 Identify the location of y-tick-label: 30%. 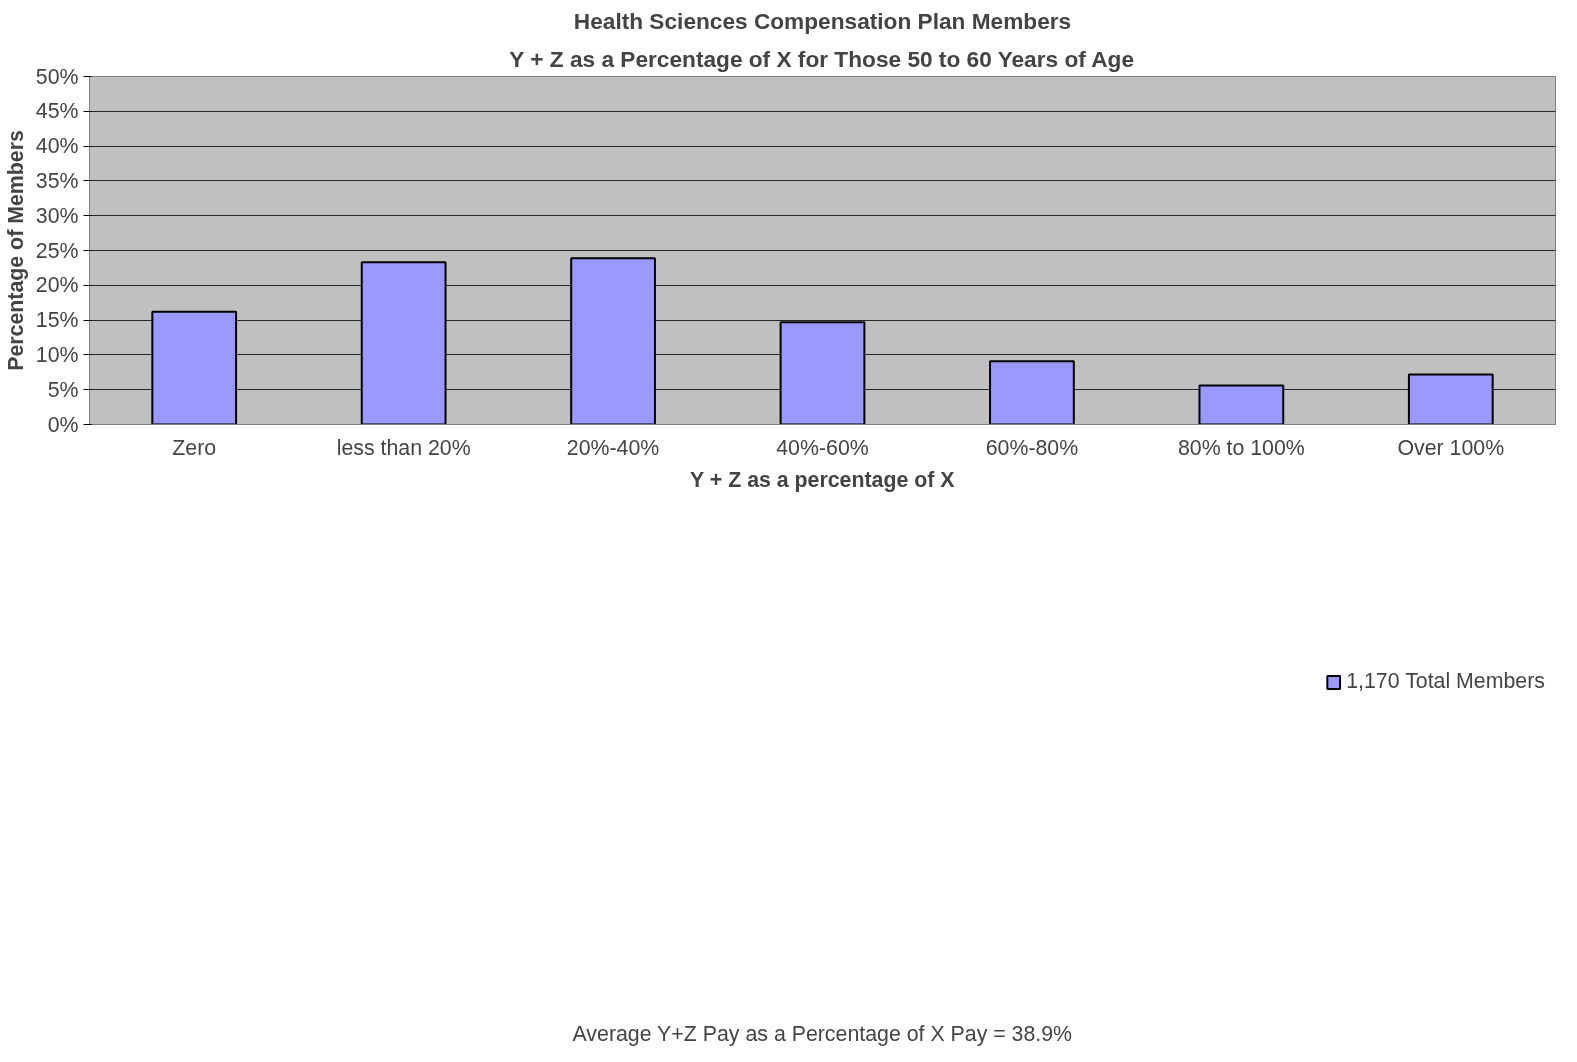
(57, 215).